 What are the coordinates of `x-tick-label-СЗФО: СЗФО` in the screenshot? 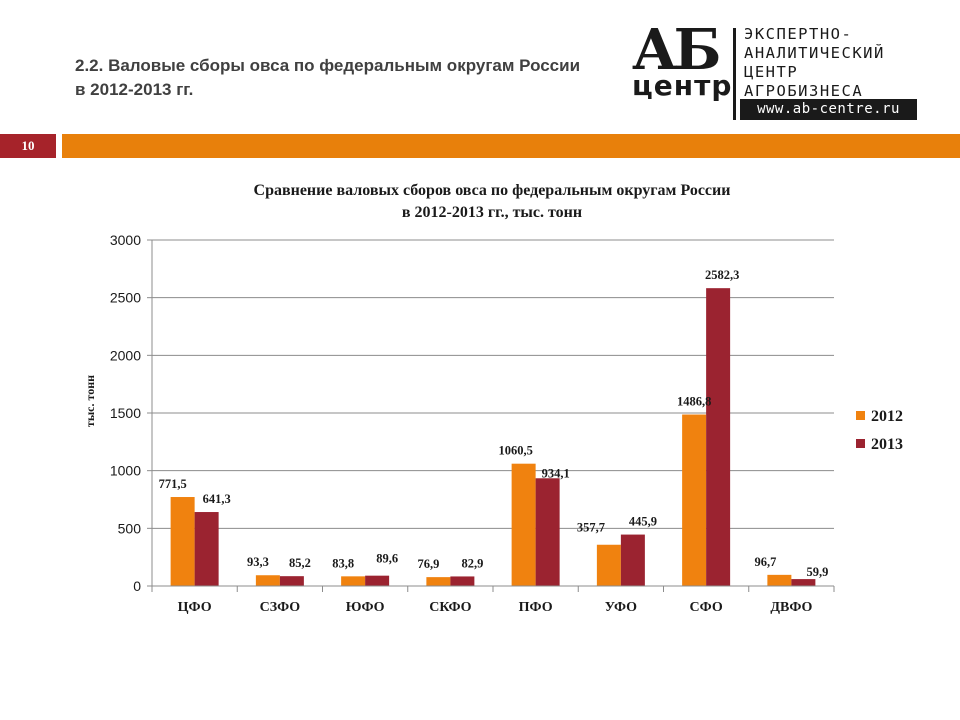 It's located at (280, 607).